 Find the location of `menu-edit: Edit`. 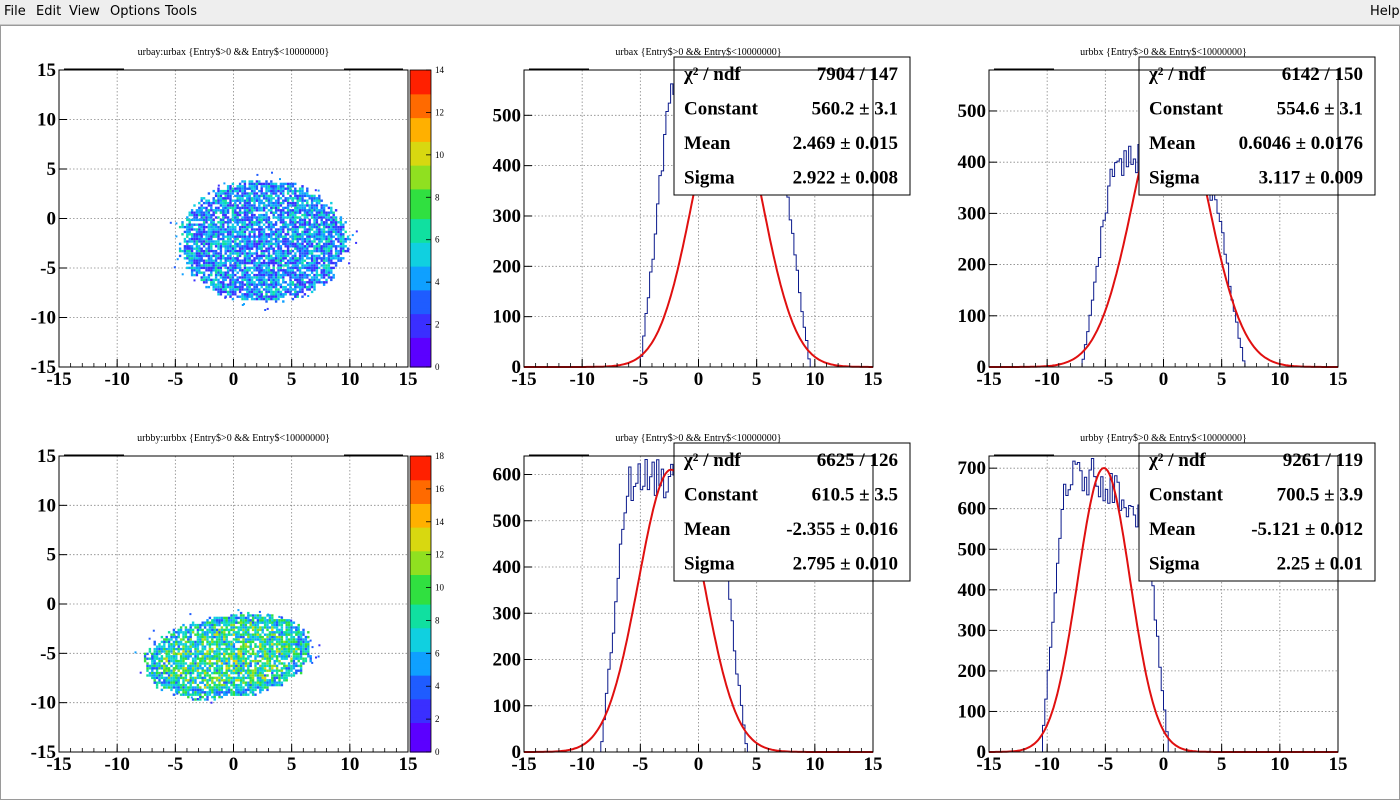

menu-edit: Edit is located at coordinates (49, 11).